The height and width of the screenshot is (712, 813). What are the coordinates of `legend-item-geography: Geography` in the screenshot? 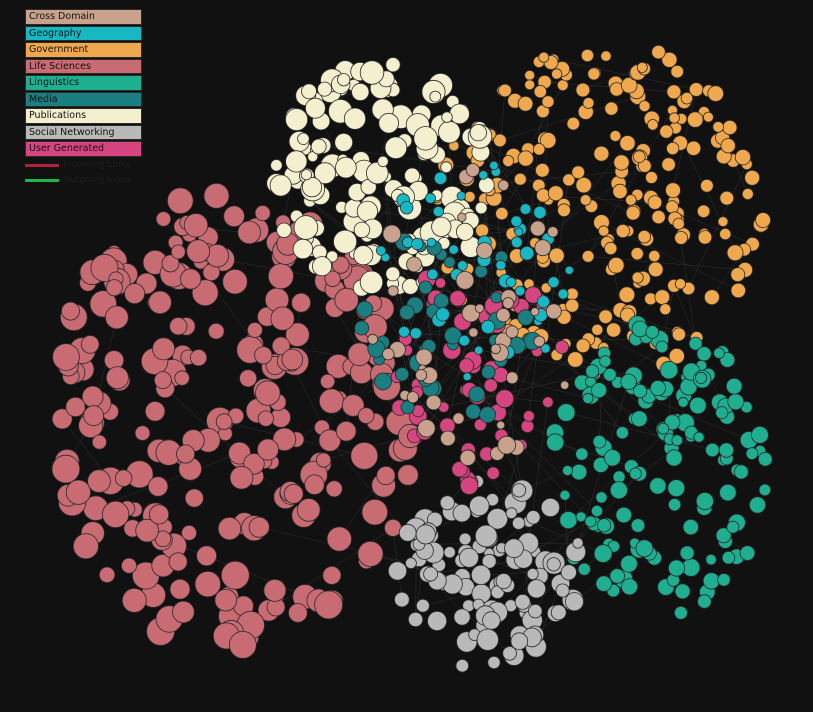 It's located at (83, 33).